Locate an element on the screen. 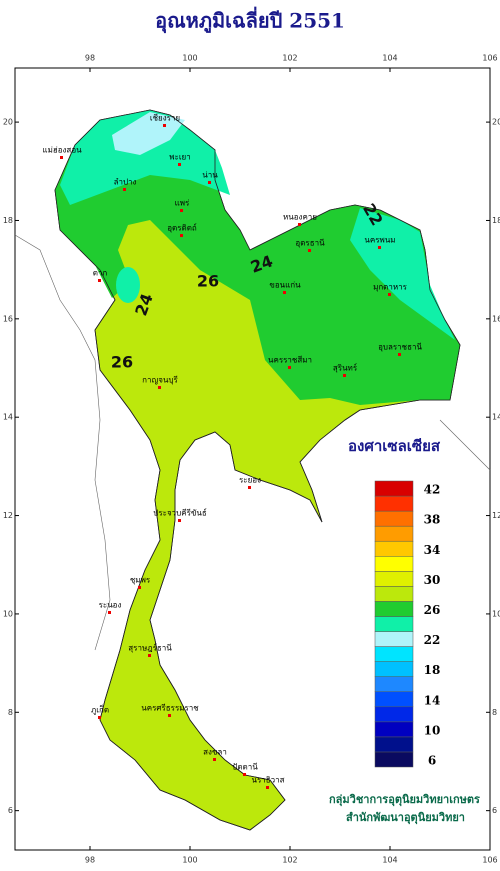 The image size is (500, 871). credit-line: สำนักพัฒนาอุตุนิยมวิทยา is located at coordinates (405, 818).